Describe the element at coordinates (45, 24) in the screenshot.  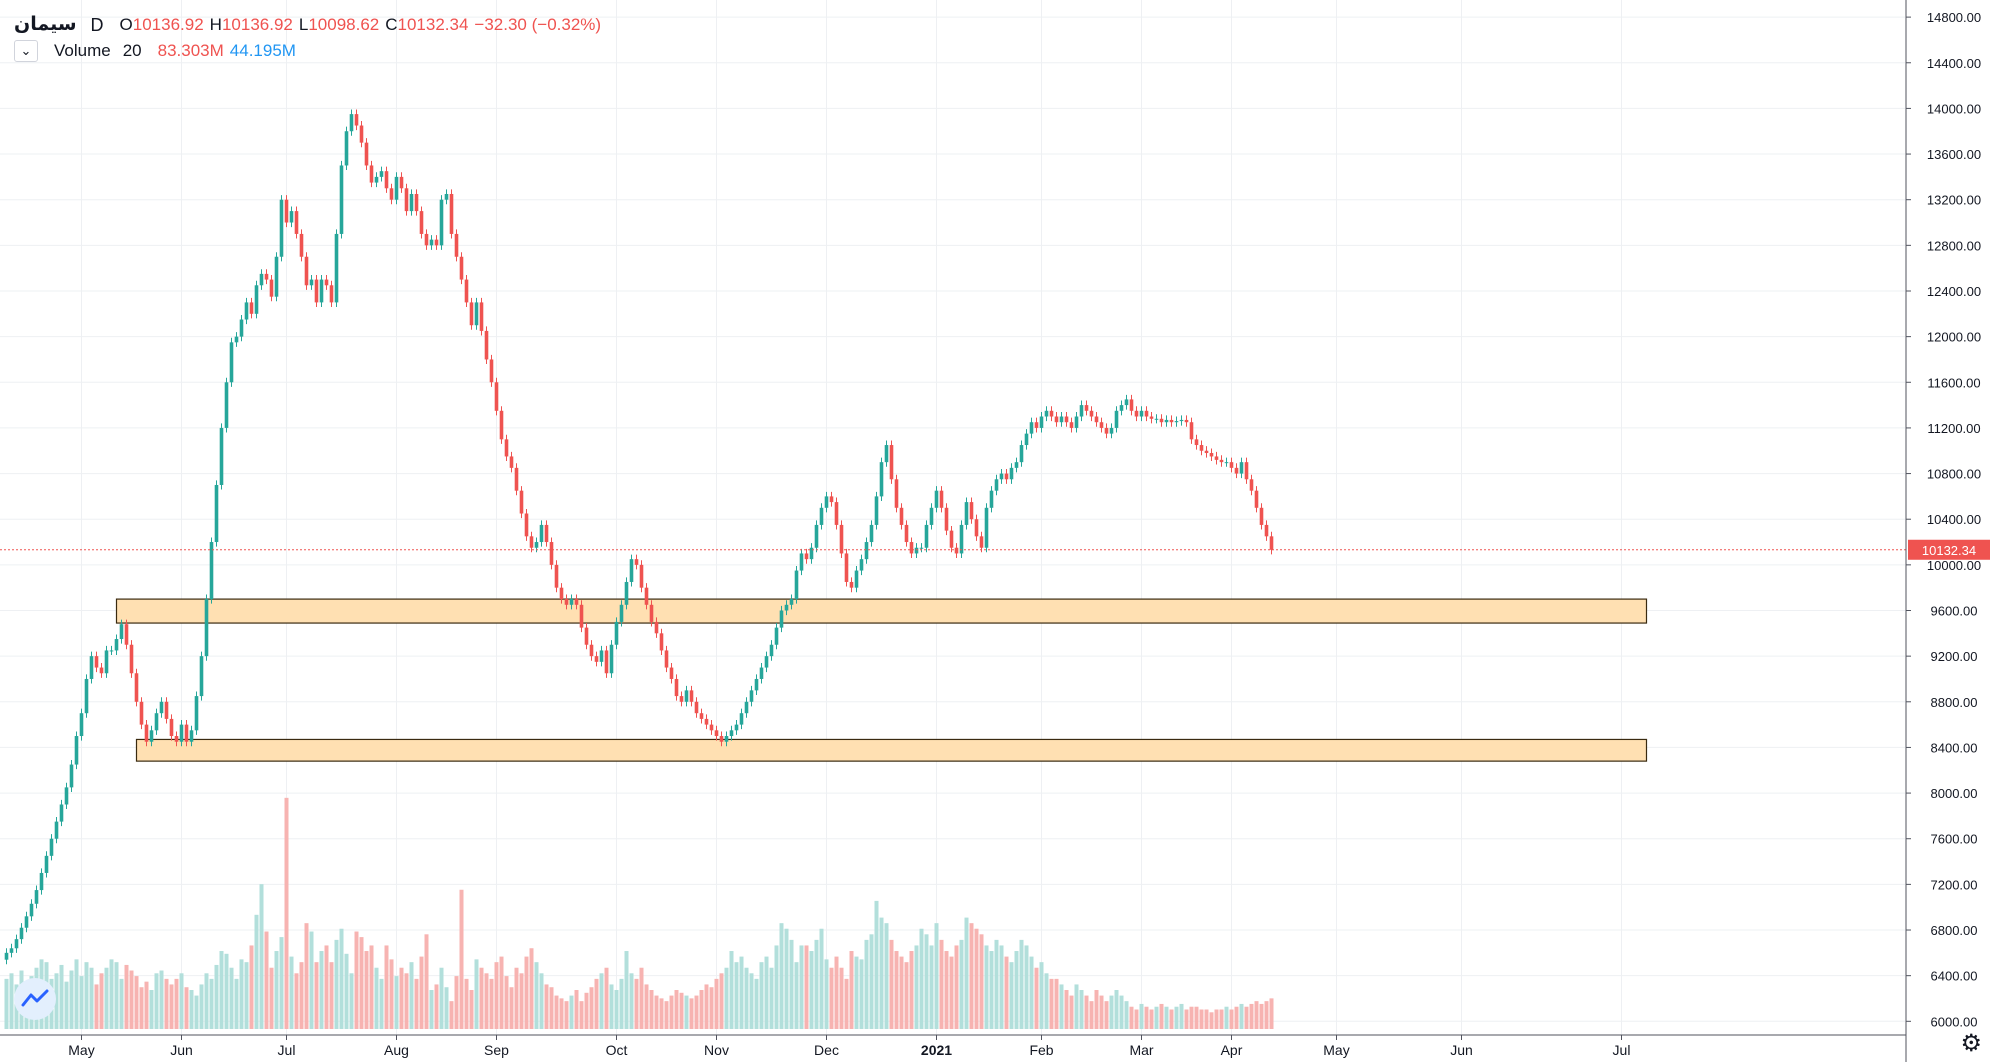
I see `symbol-name: سیمان` at that location.